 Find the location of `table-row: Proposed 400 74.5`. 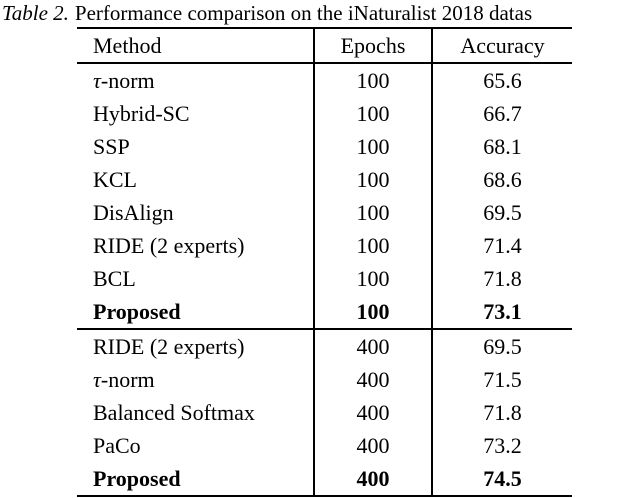

table-row: Proposed 400 74.5 is located at coordinates (324, 479).